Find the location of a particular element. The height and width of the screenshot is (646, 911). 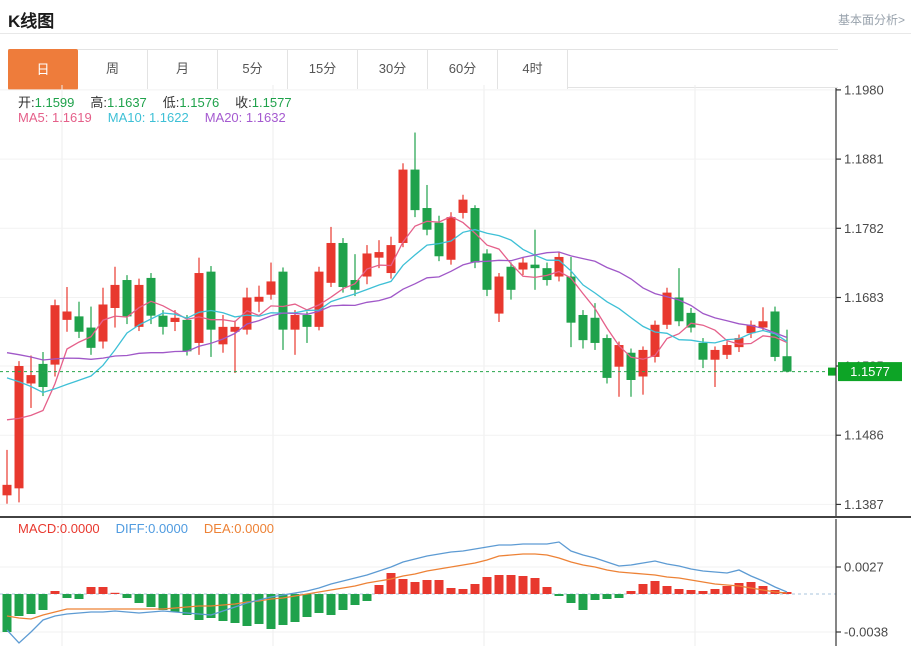

tab-daily: 日 is located at coordinates (43, 69).